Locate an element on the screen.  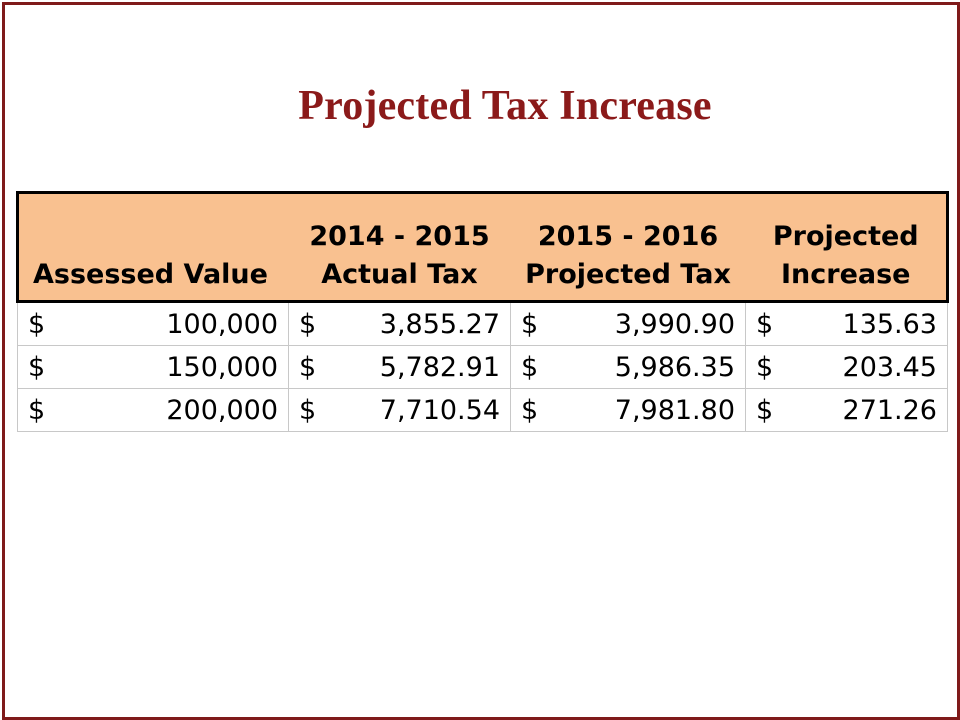
cell-amount: 135.63 is located at coordinates (889, 324).